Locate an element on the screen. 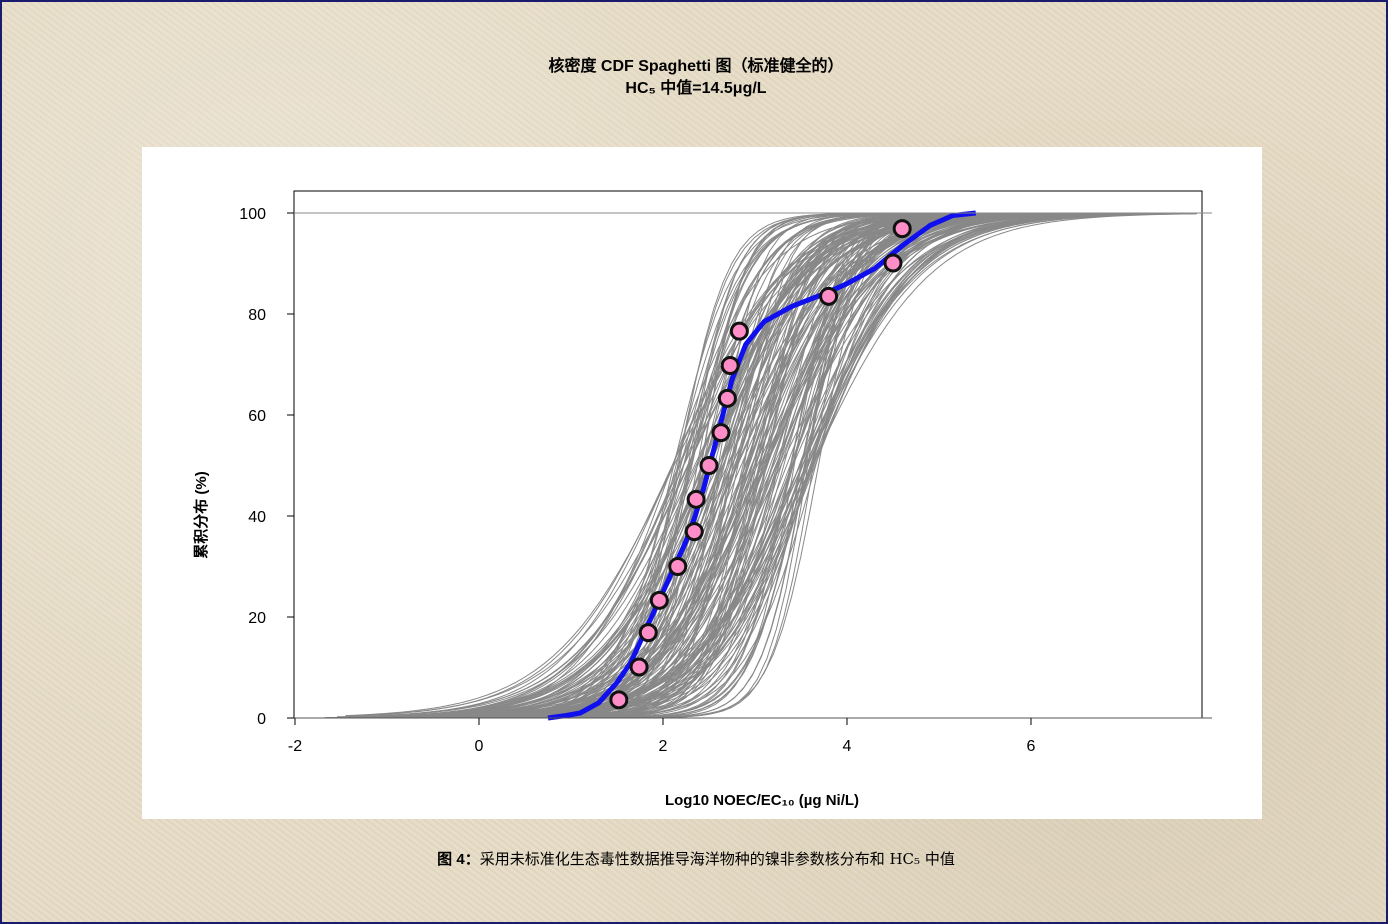 The height and width of the screenshot is (924, 1388). x-tick-label: 2 is located at coordinates (663, 746).